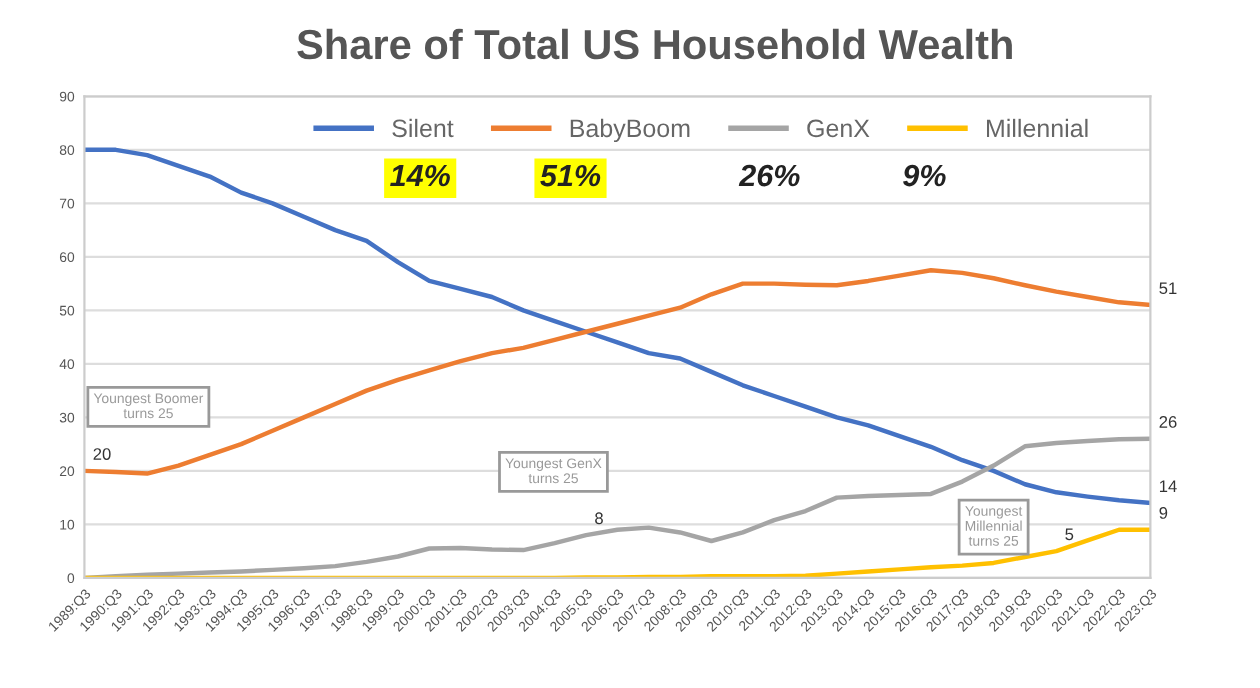 This screenshot has height=688, width=1260. I want to click on annotation: 51, so click(1168, 288).